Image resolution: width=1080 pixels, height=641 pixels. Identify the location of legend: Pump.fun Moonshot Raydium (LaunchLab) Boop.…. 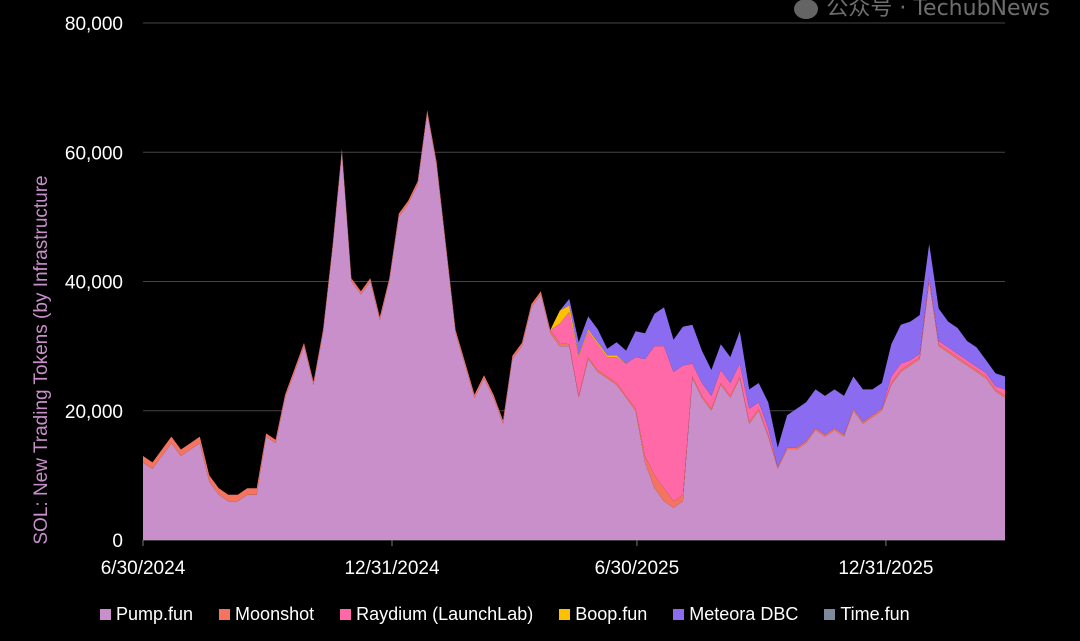
(518, 614).